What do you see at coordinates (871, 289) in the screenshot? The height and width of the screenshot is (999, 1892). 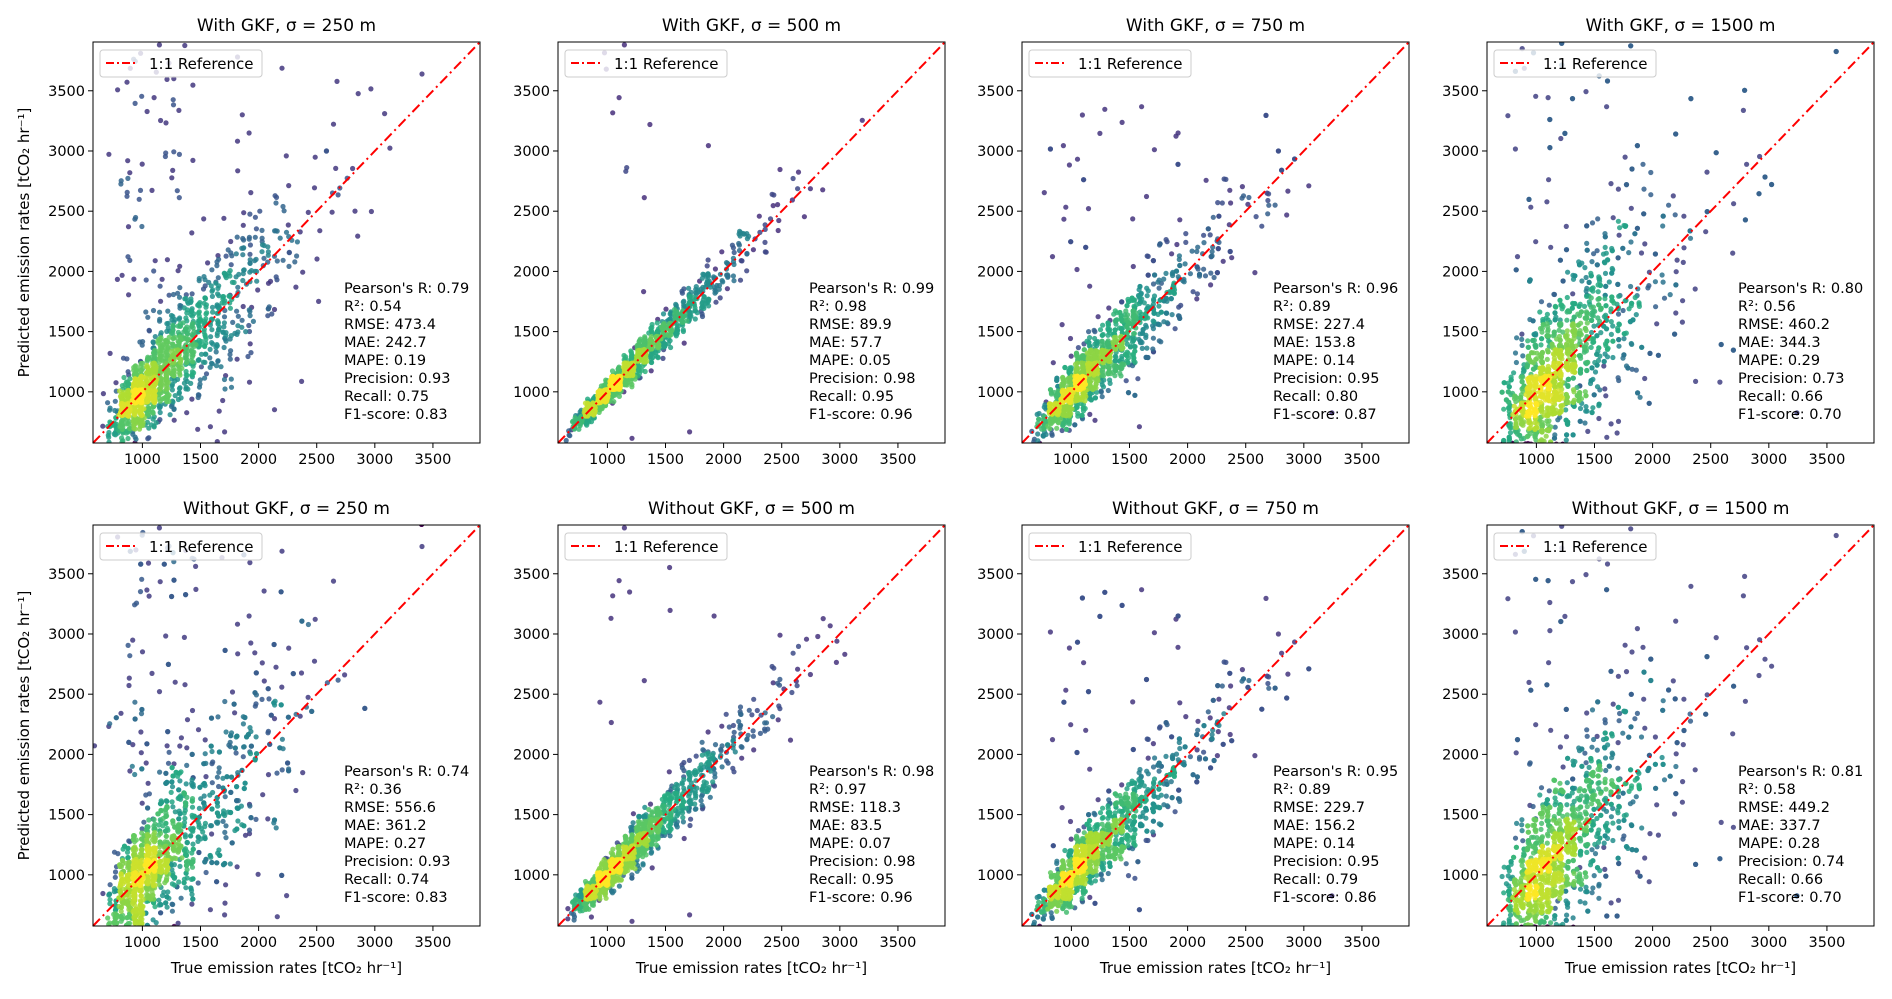 I see `stat-text: Pearson's R: 0.99` at bounding box center [871, 289].